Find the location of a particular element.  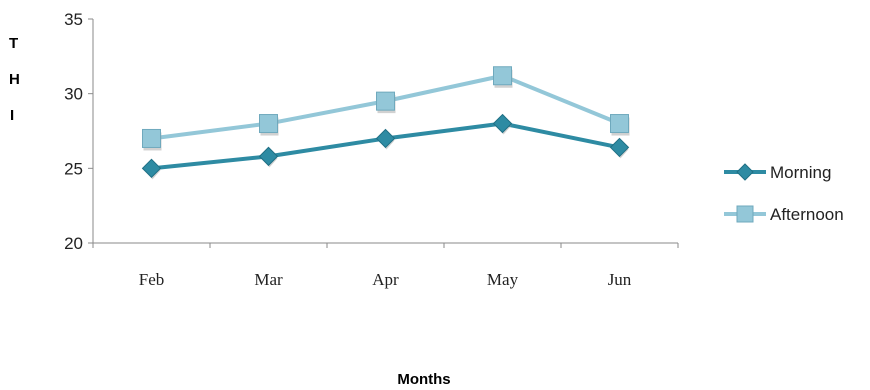

y-axis-label-fragment-2: H is located at coordinates (14, 79).